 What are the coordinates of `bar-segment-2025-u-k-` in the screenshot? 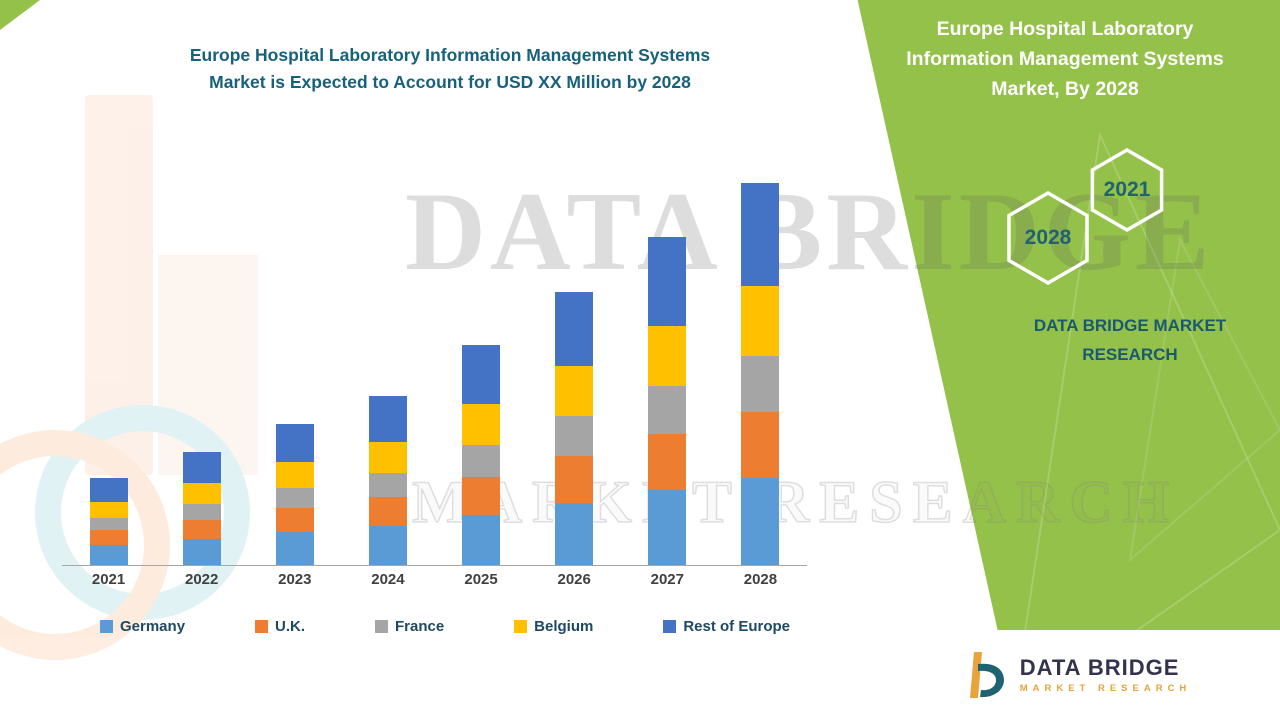 It's located at (481, 496).